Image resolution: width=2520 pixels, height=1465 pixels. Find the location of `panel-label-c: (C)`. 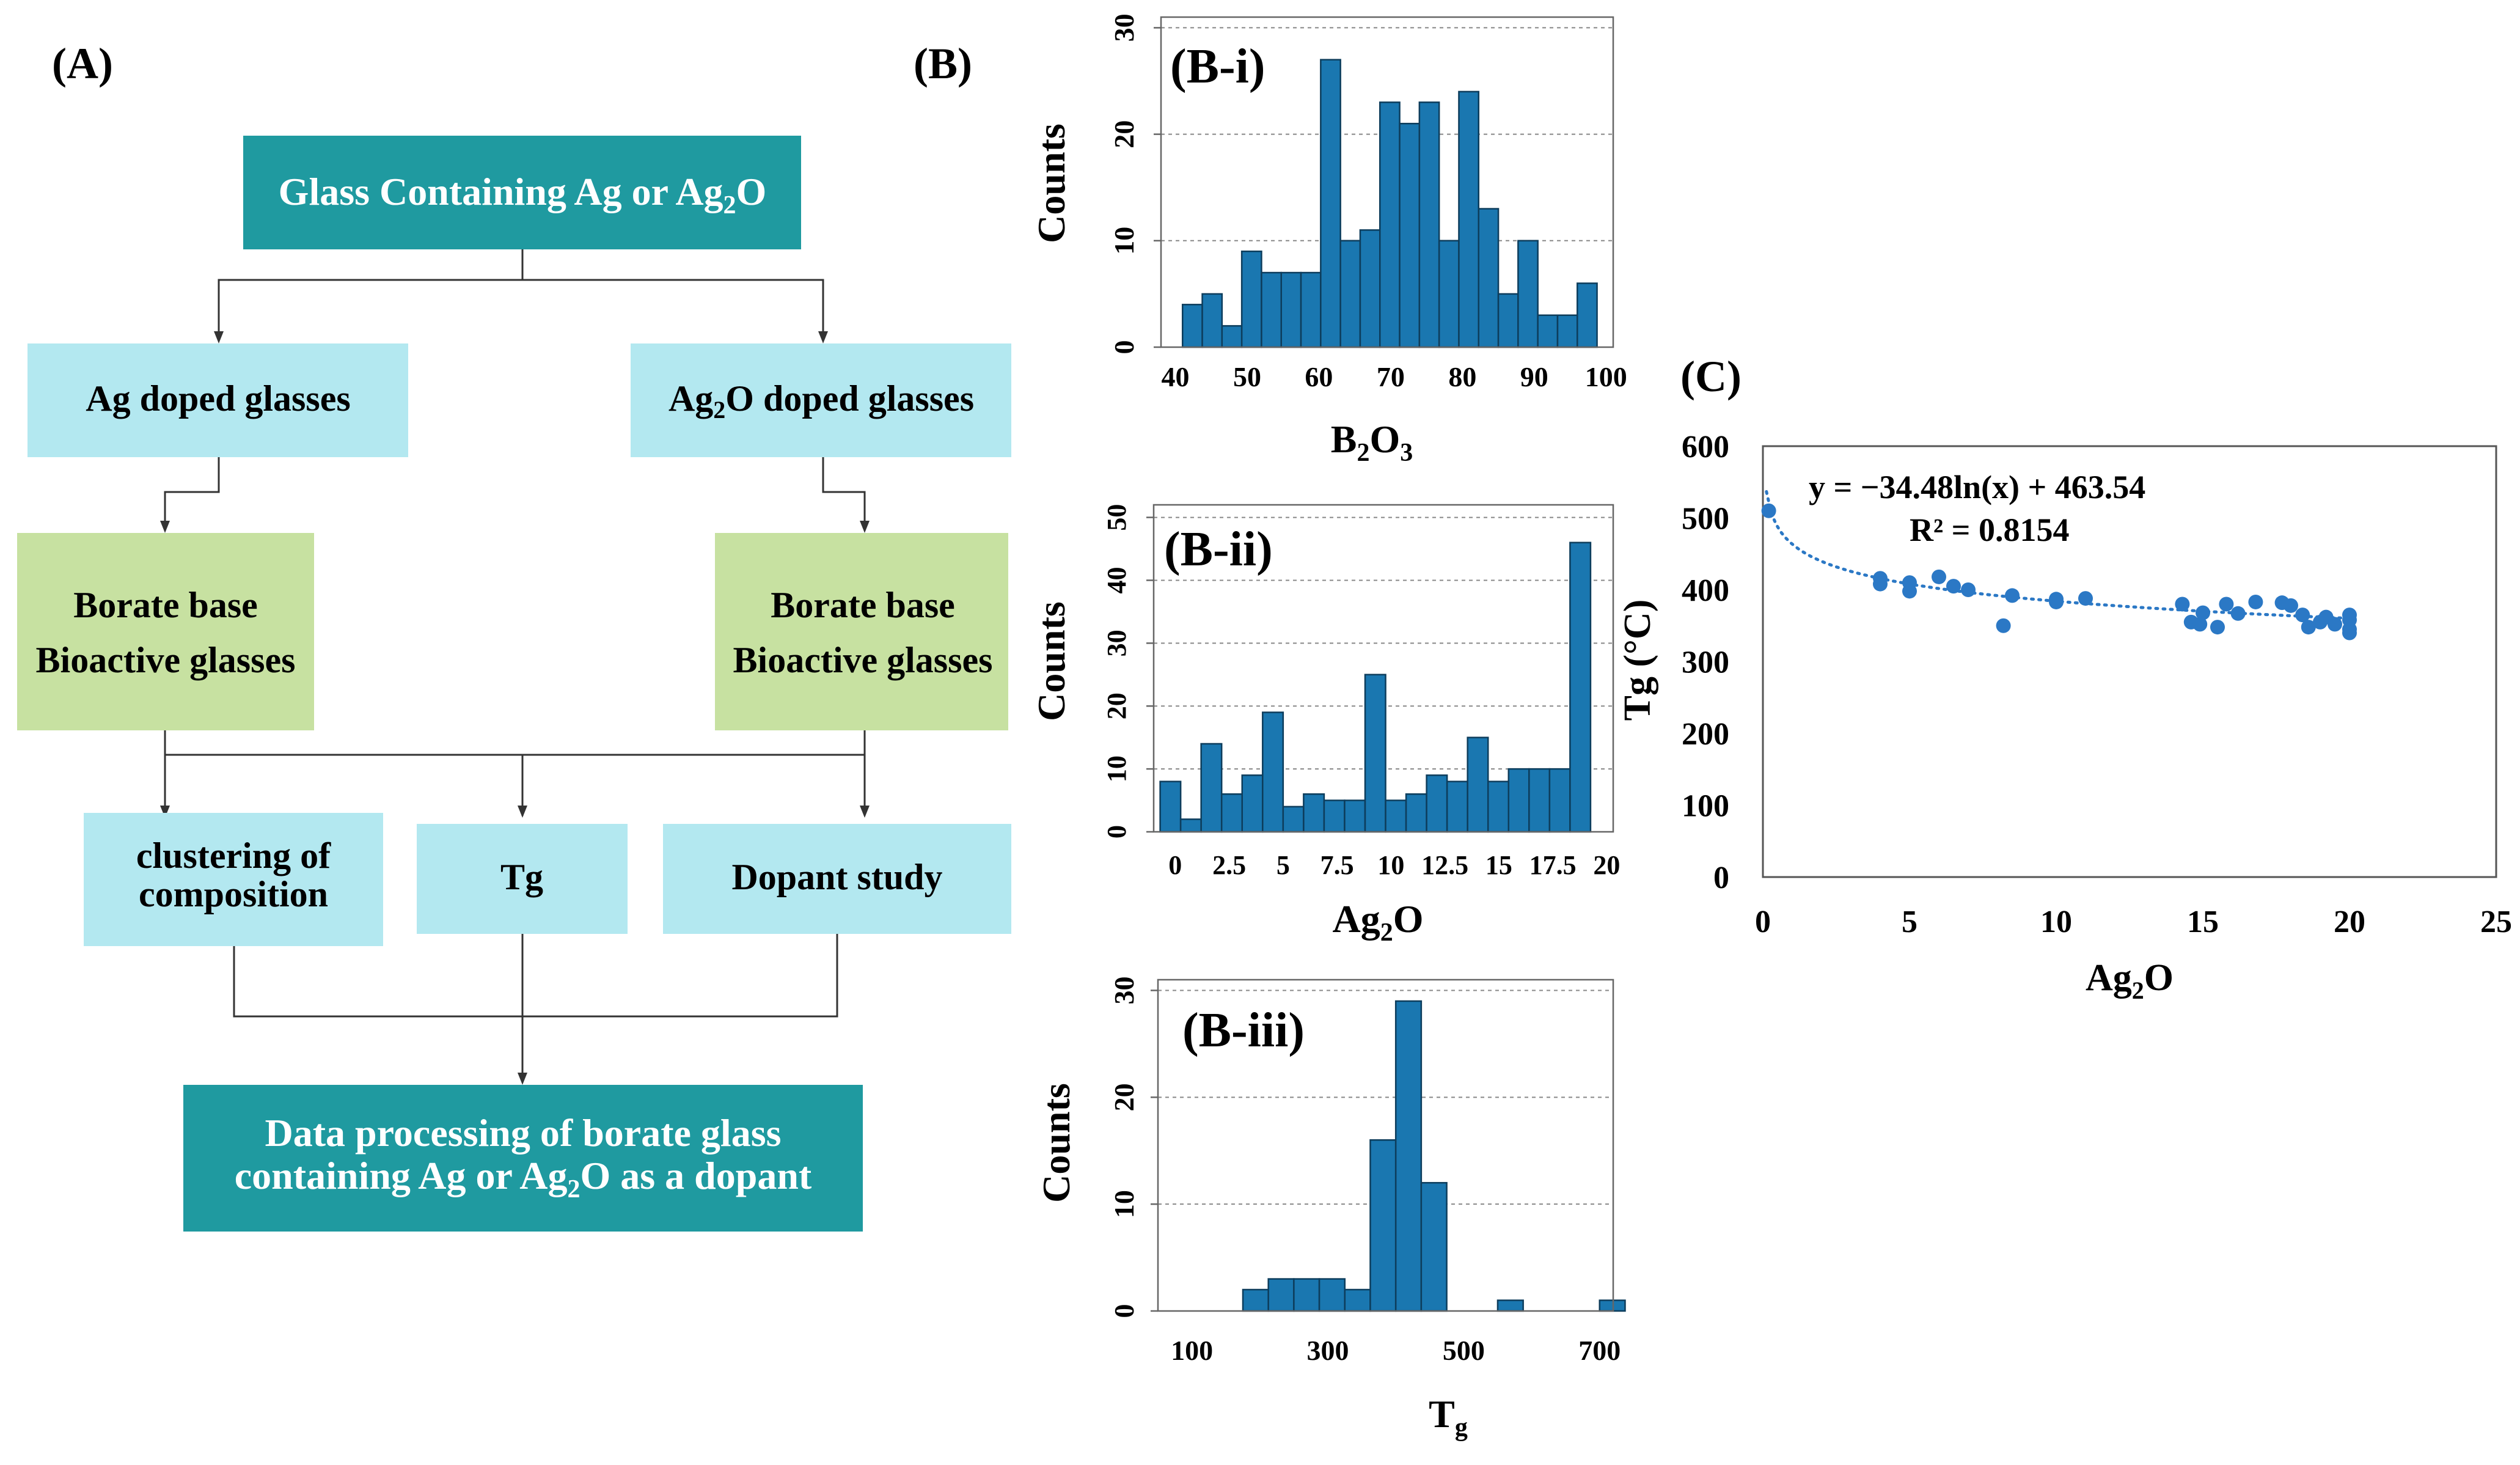

panel-label-c: (C) is located at coordinates (1711, 377).